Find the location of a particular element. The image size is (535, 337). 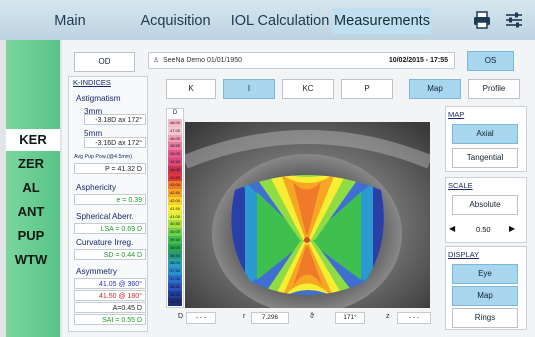

astig-3mm-value: -3.18D ax 172° is located at coordinates (115, 119).